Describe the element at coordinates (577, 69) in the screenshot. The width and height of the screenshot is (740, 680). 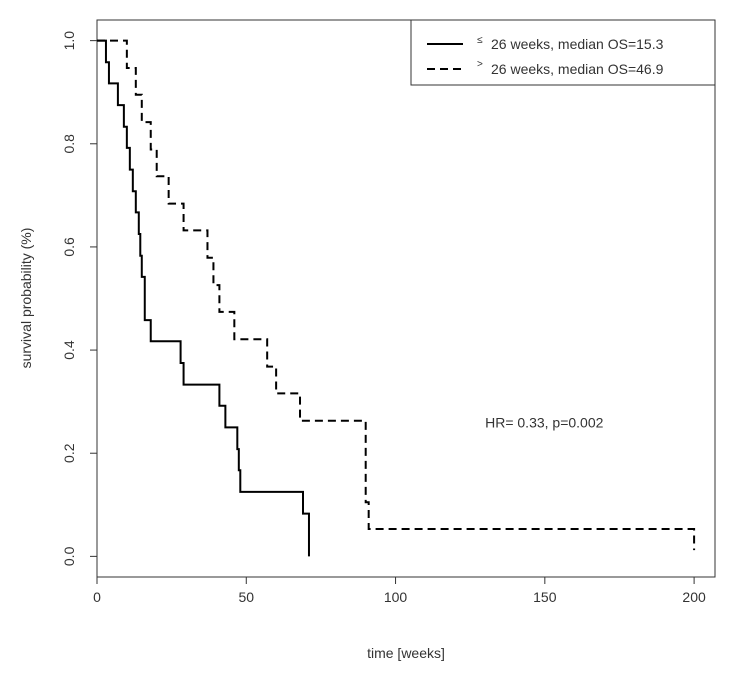
I see `legend-label-gt26: 26 weeks, median OS=46.9` at that location.